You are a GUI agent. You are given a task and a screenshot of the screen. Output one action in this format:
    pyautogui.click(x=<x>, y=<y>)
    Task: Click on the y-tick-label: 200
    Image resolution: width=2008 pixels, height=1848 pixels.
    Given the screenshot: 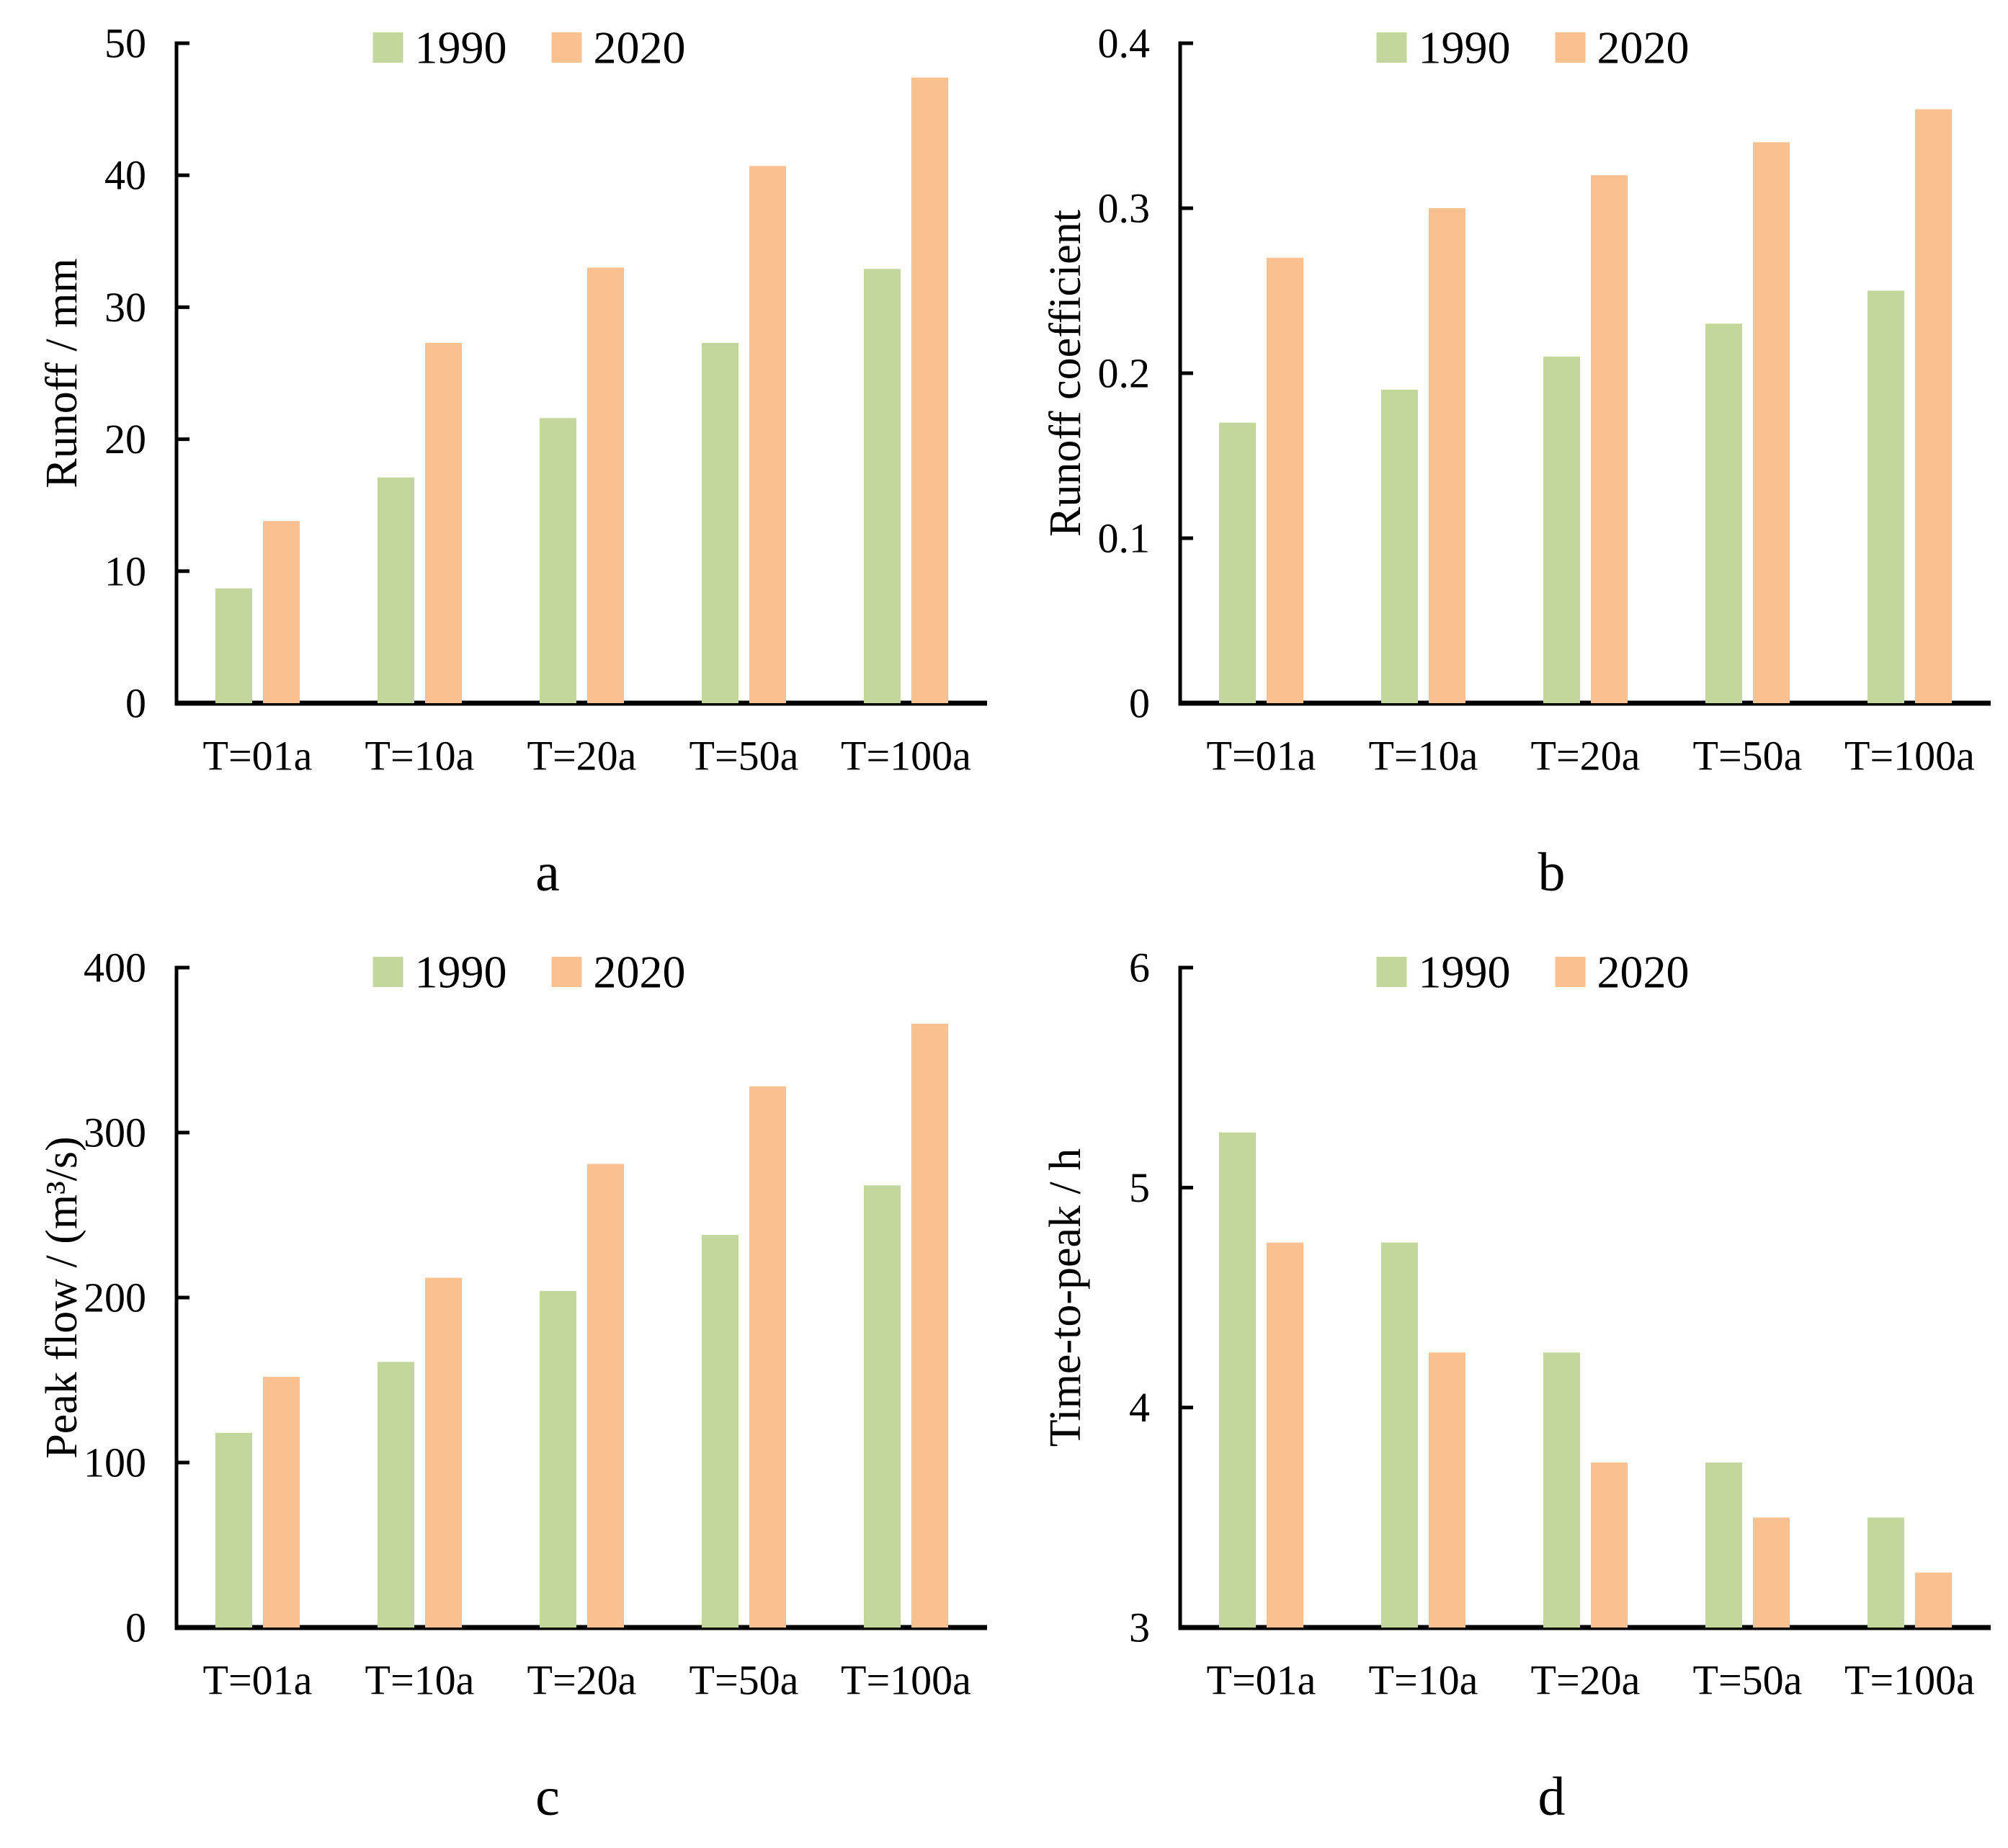 What is the action you would take?
    pyautogui.click(x=115, y=1298)
    